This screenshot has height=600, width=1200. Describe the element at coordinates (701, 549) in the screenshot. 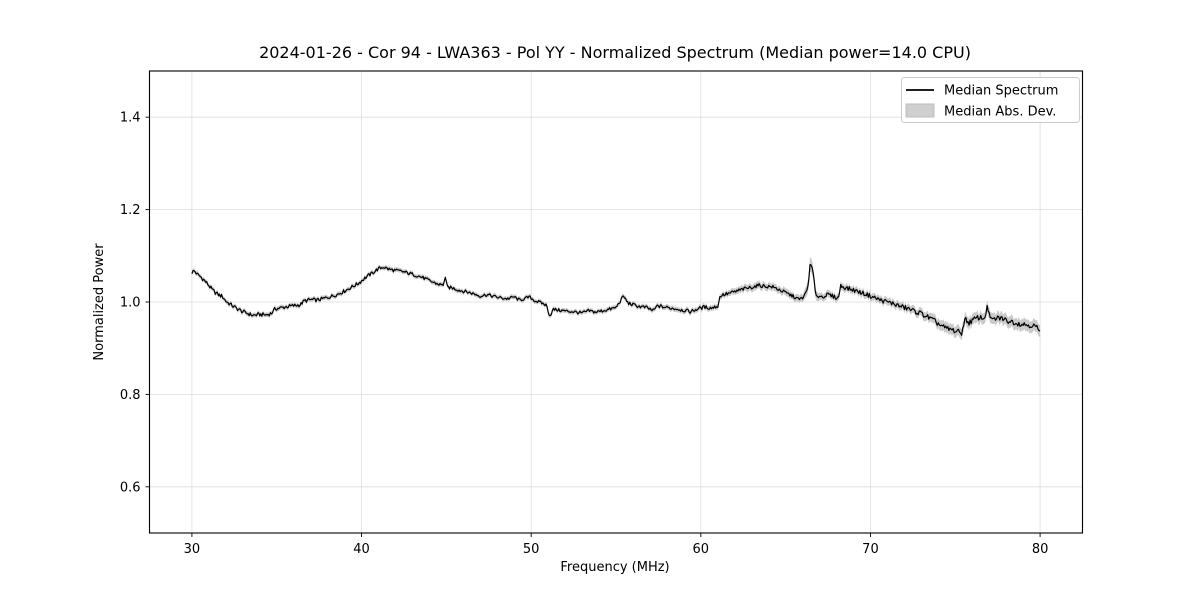

I see `x-tick-label: 60` at that location.